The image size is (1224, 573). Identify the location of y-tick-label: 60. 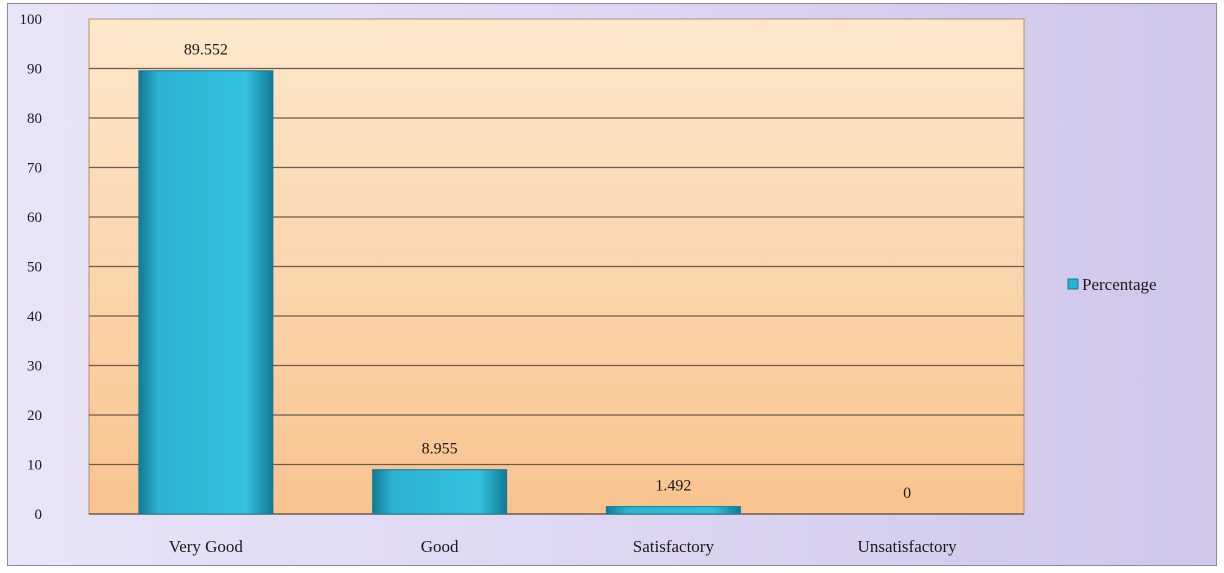
(34, 218).